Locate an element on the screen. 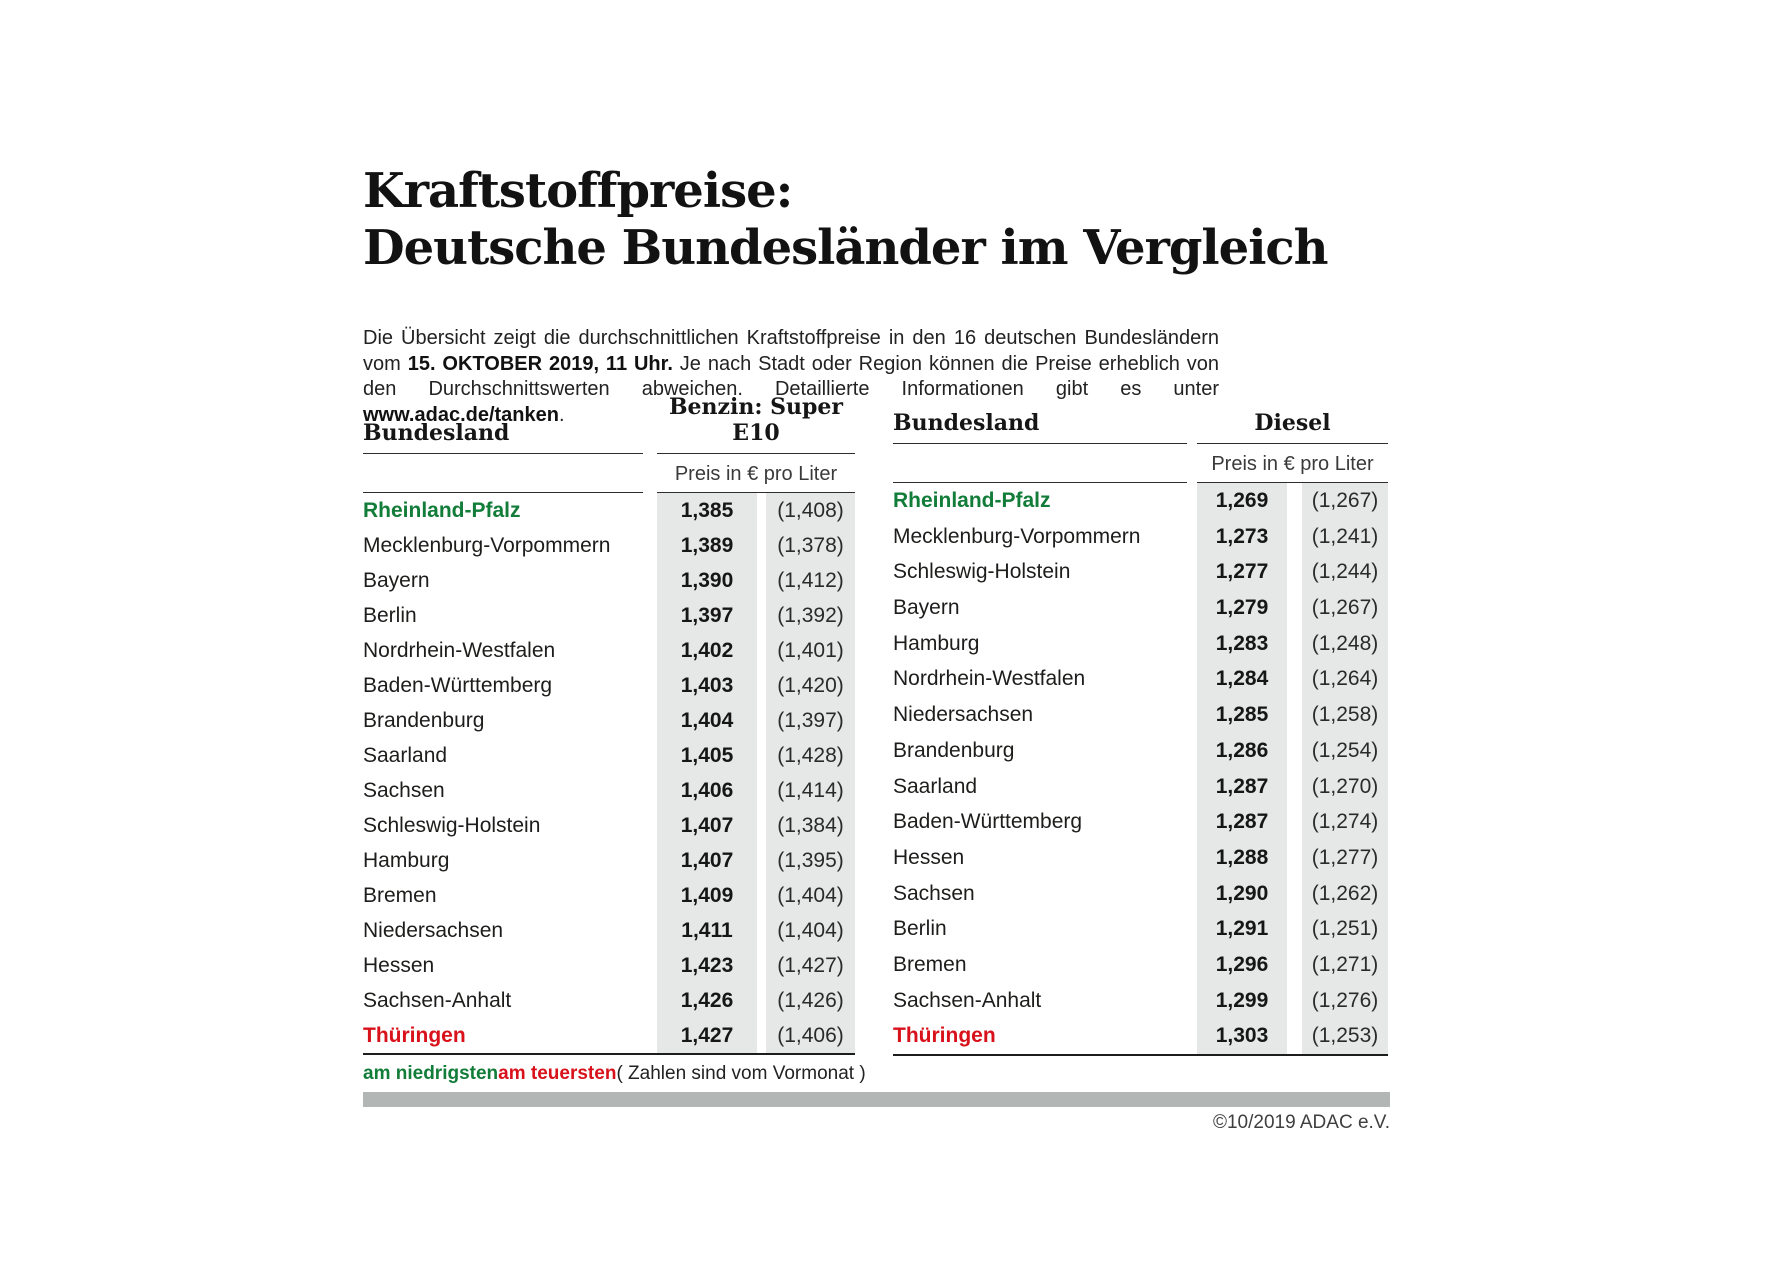  footer-divider-bar is located at coordinates (876, 1099).